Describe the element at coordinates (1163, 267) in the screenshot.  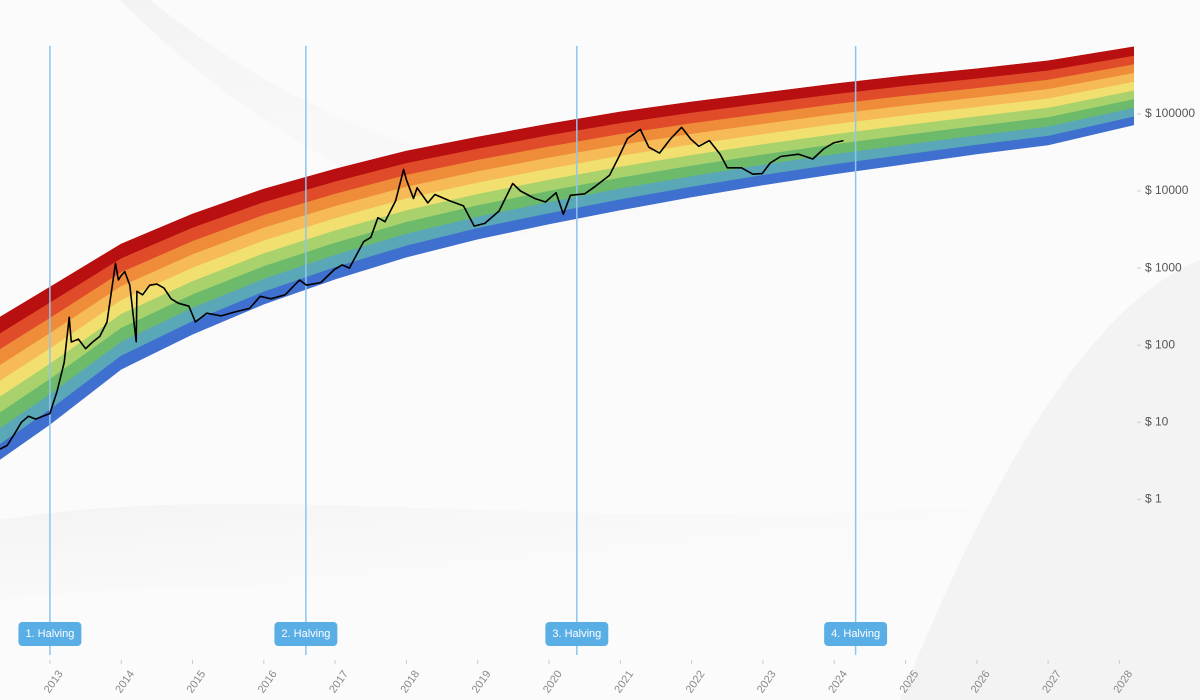
I see `y-tick-label: $ 1000` at that location.